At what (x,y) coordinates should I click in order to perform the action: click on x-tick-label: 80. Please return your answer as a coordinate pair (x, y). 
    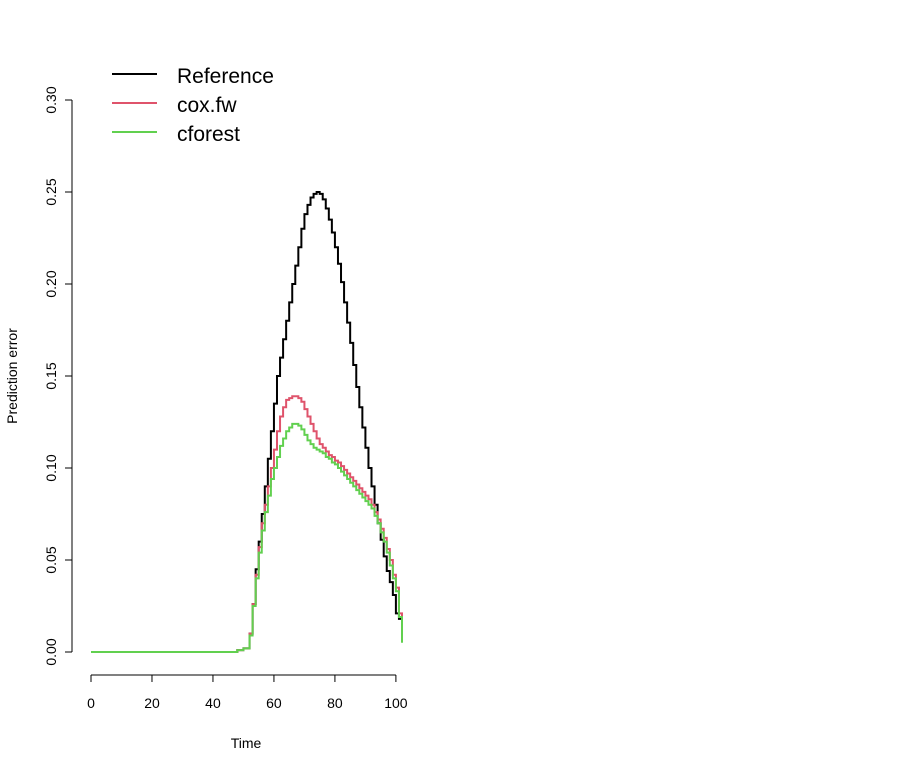
    Looking at the image, I should click on (335, 703).